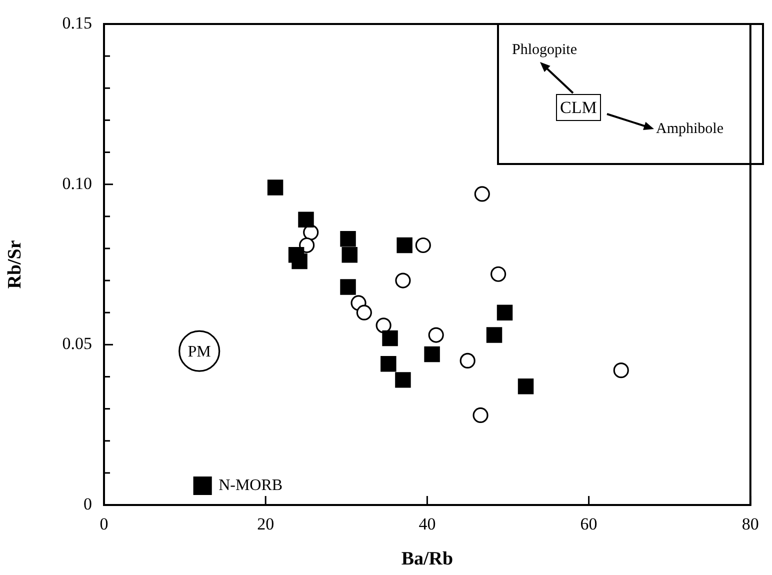 The width and height of the screenshot is (772, 575). What do you see at coordinates (578, 107) in the screenshot?
I see `annotation: CLM` at bounding box center [578, 107].